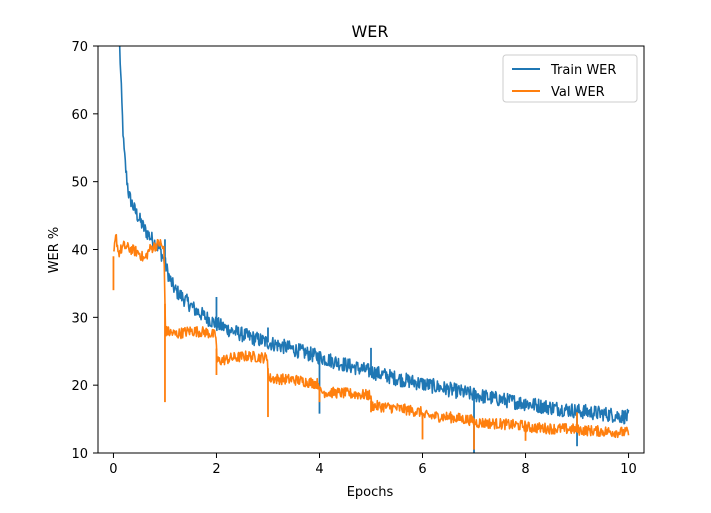  I want to click on y-tick-label-6: 70, so click(79, 47).